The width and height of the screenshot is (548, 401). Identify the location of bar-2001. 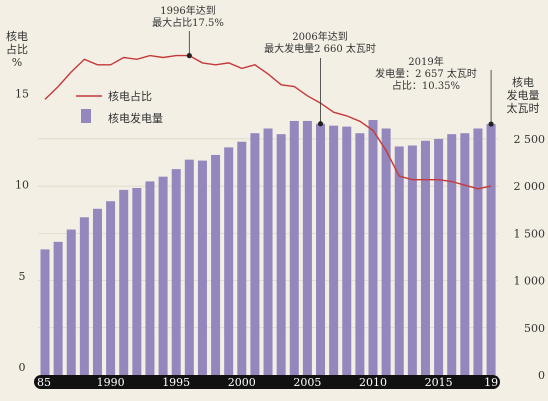
(255, 254).